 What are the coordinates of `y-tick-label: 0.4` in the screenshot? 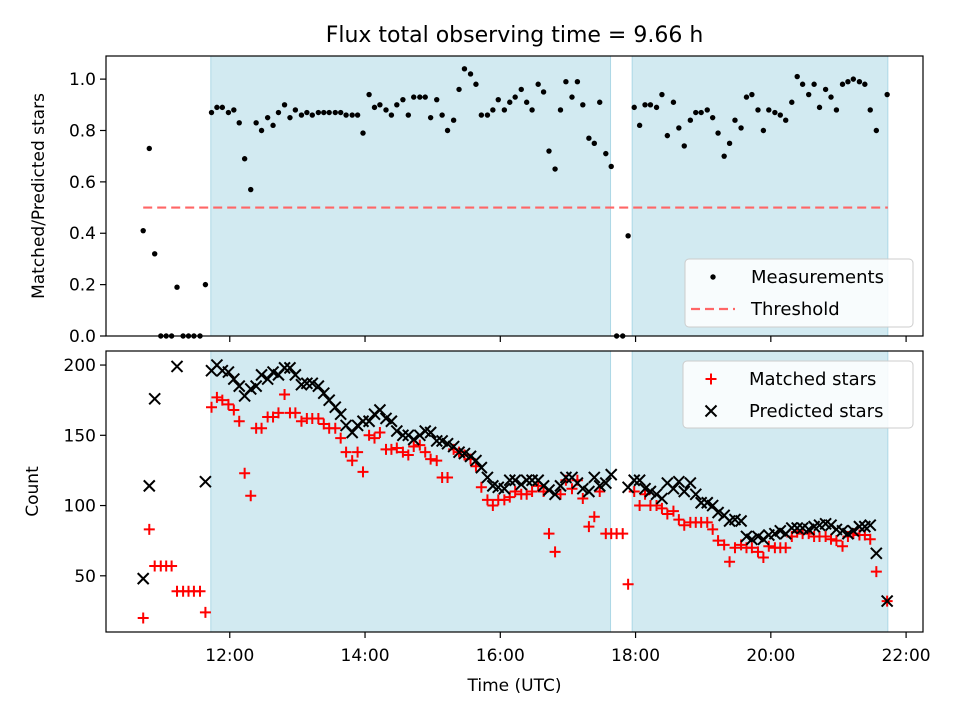 It's located at (82, 234).